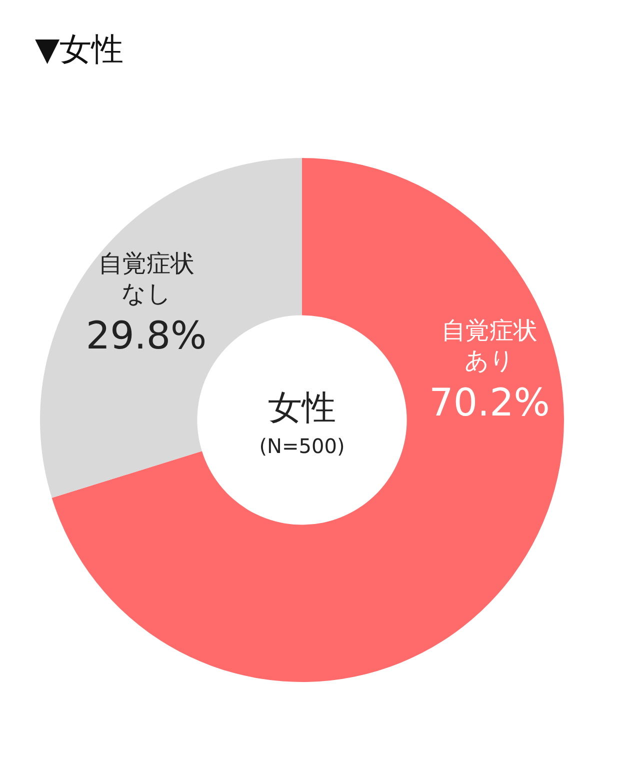  I want to click on text: 女性, so click(302, 408).